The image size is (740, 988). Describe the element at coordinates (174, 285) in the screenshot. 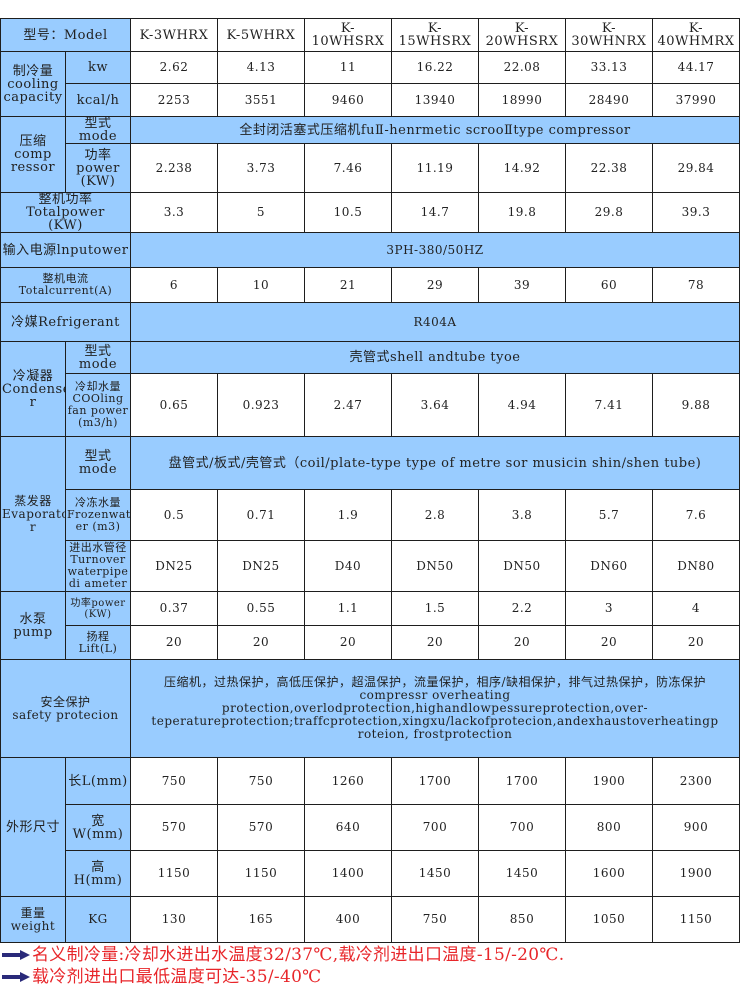

I see `value-cell: 6` at that location.